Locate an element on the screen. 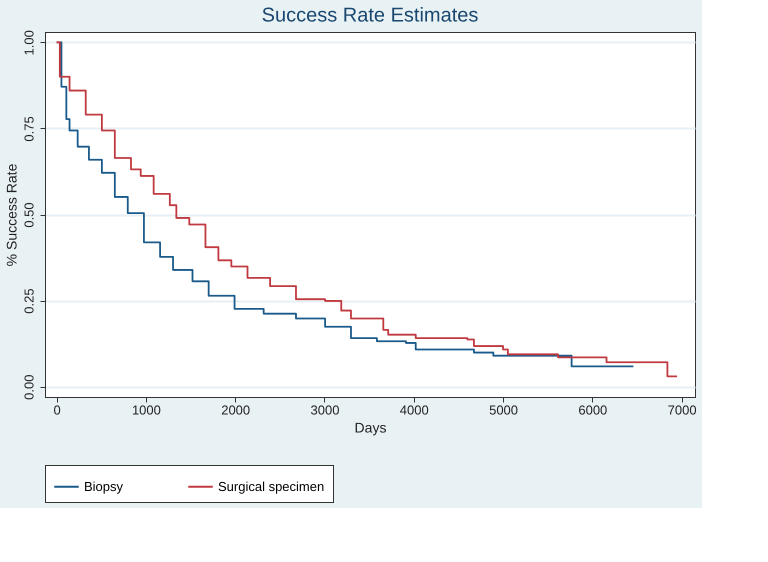  y-tick-label: 0.00 is located at coordinates (29, 387).